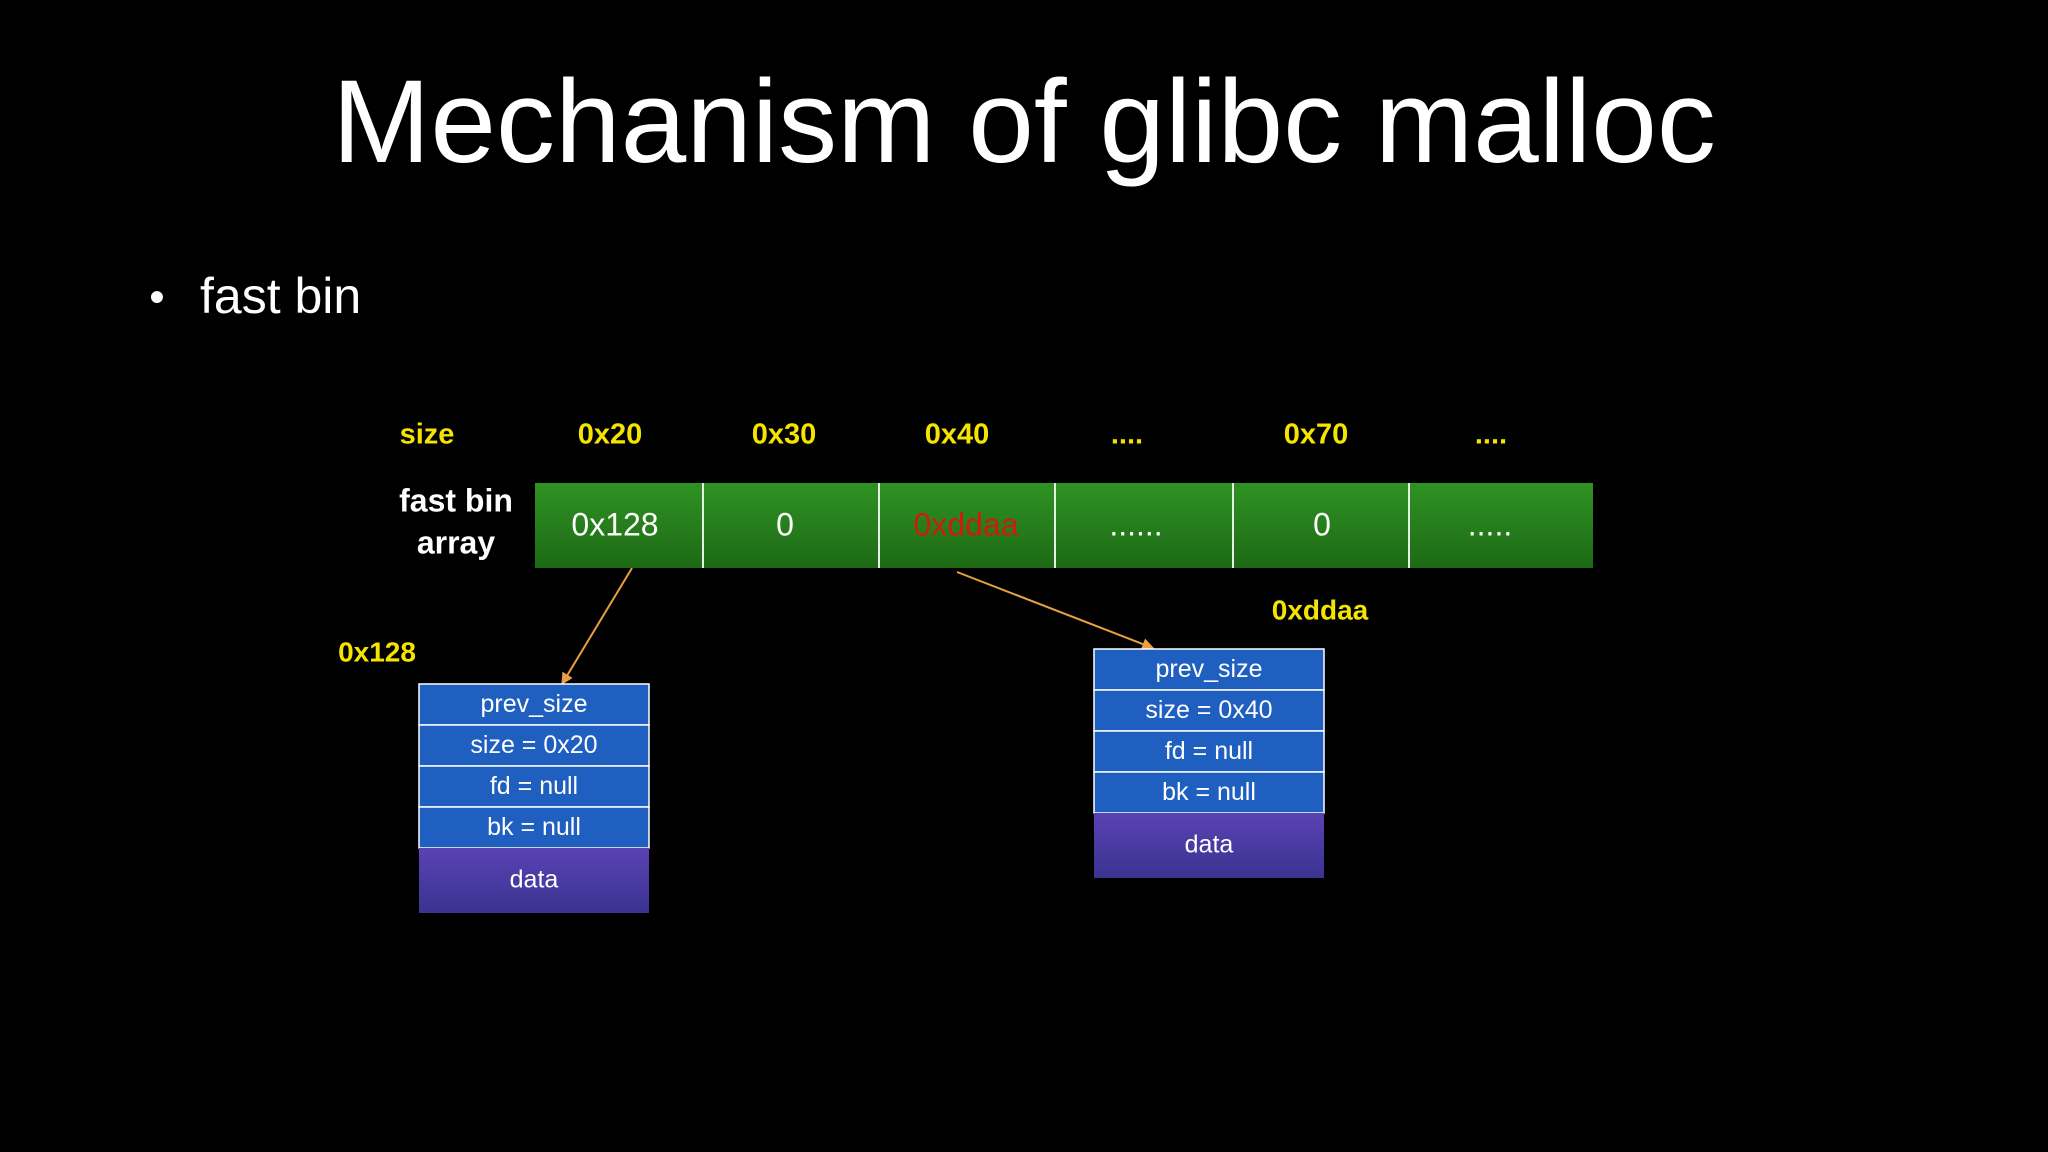 The height and width of the screenshot is (1152, 2048). Describe the element at coordinates (957, 435) in the screenshot. I see `size-value: 0x40` at that location.